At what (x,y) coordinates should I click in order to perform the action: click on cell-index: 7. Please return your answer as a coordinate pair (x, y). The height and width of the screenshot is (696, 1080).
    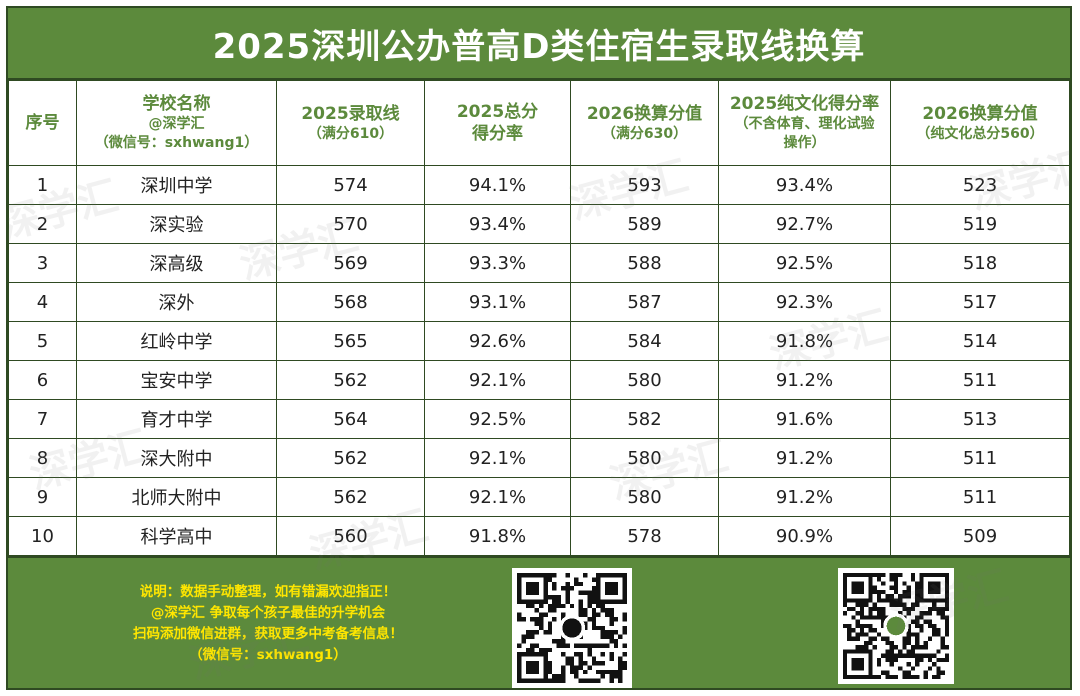
    Looking at the image, I should click on (42, 419).